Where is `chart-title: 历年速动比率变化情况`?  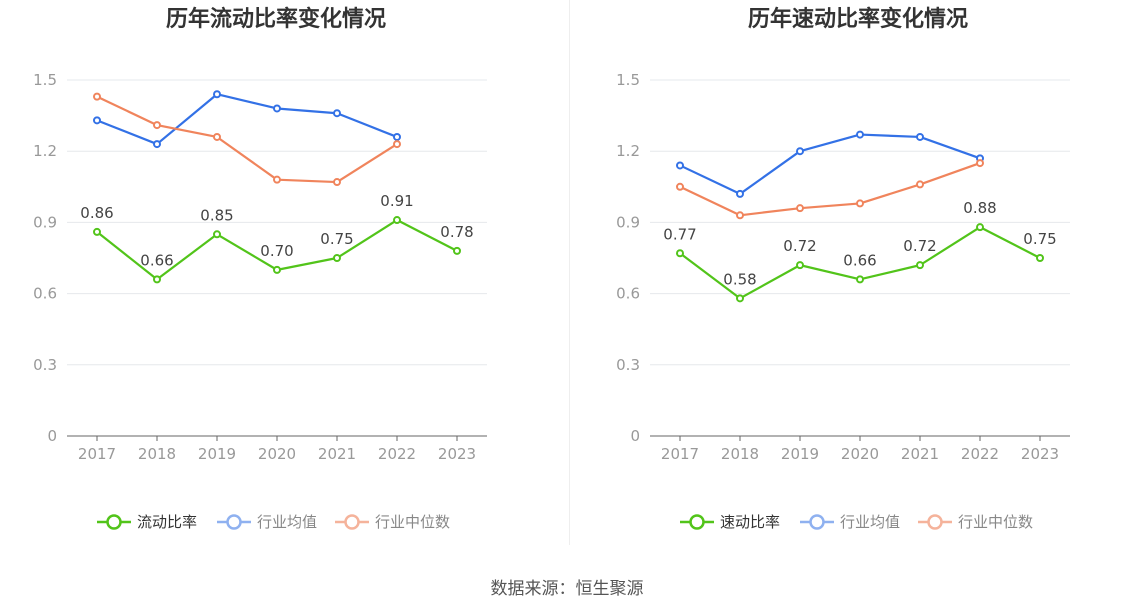
chart-title: 历年速动比率变化情况 is located at coordinates (858, 19).